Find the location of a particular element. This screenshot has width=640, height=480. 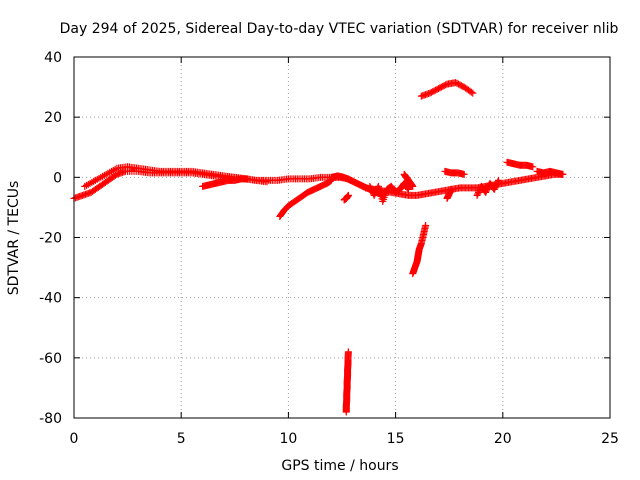

series-vertical-12.75h is located at coordinates (347, 382).